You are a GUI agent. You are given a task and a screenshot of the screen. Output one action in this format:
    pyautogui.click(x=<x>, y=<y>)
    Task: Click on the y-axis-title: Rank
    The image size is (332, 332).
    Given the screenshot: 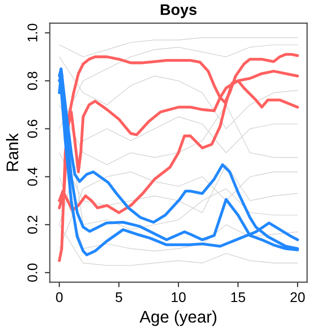 What is the action you would take?
    pyautogui.click(x=12, y=152)
    